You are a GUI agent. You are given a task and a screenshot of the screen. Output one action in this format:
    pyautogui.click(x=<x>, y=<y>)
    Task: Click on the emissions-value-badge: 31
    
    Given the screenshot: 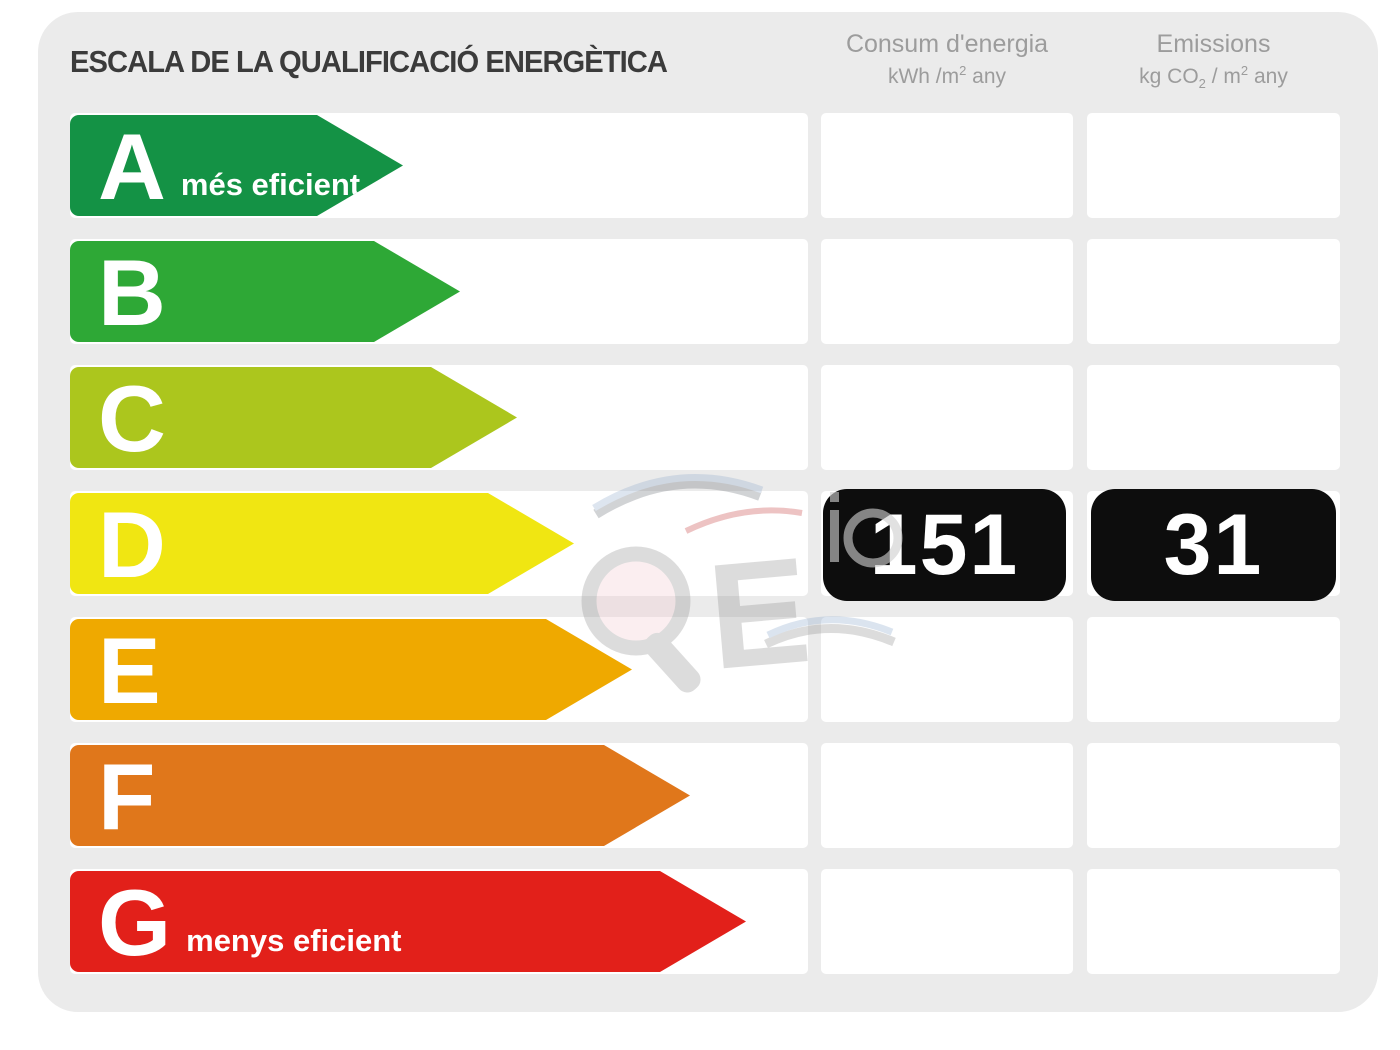 What is the action you would take?
    pyautogui.click(x=1213, y=545)
    